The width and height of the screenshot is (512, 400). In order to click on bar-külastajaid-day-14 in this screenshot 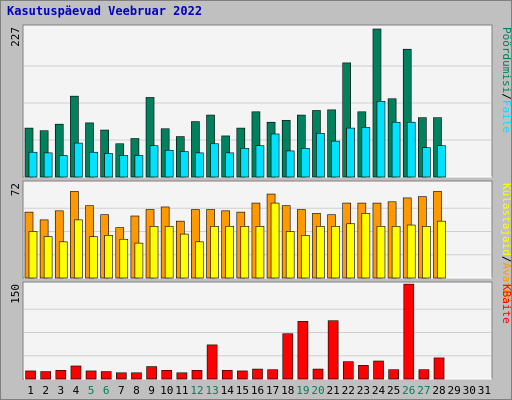, I will do `click(229, 252)`.